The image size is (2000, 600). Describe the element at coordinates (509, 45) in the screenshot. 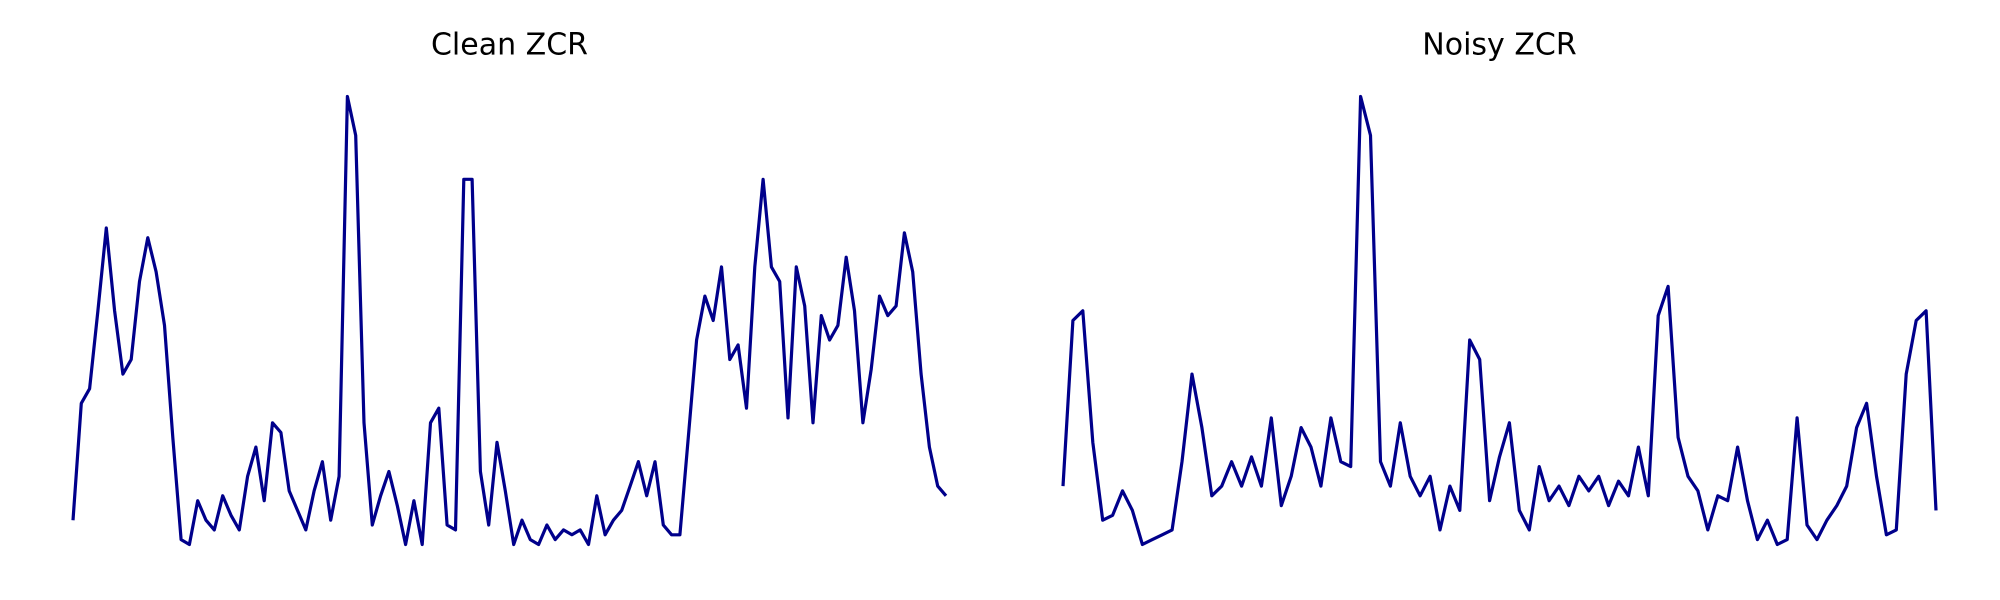

I see `chart-title: Clean ZCR` at that location.